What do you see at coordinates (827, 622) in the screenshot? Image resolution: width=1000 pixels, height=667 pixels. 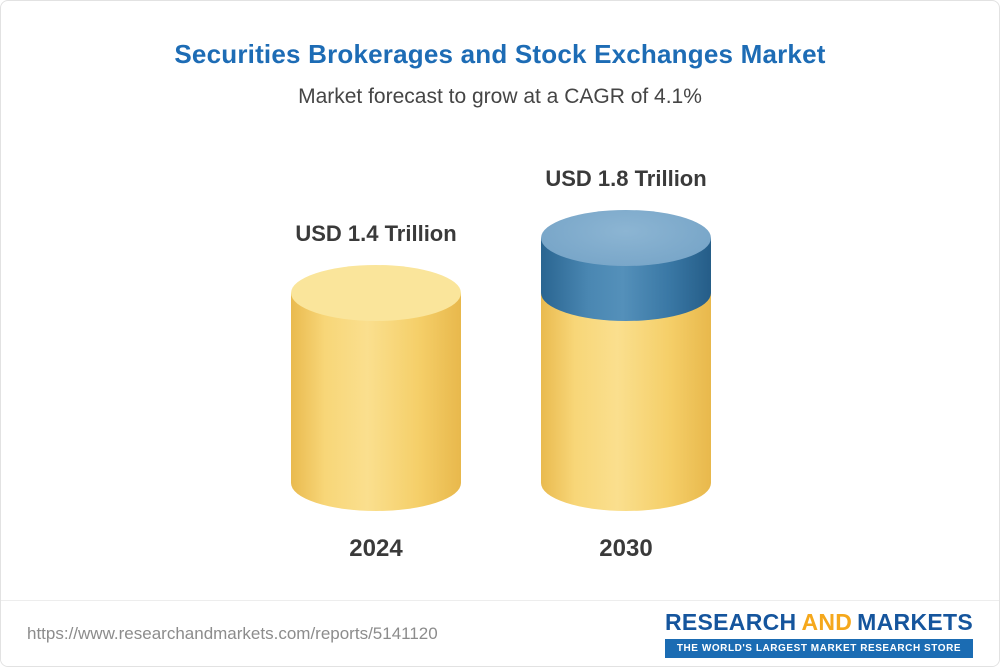 I see `logo-word-and: AND` at bounding box center [827, 622].